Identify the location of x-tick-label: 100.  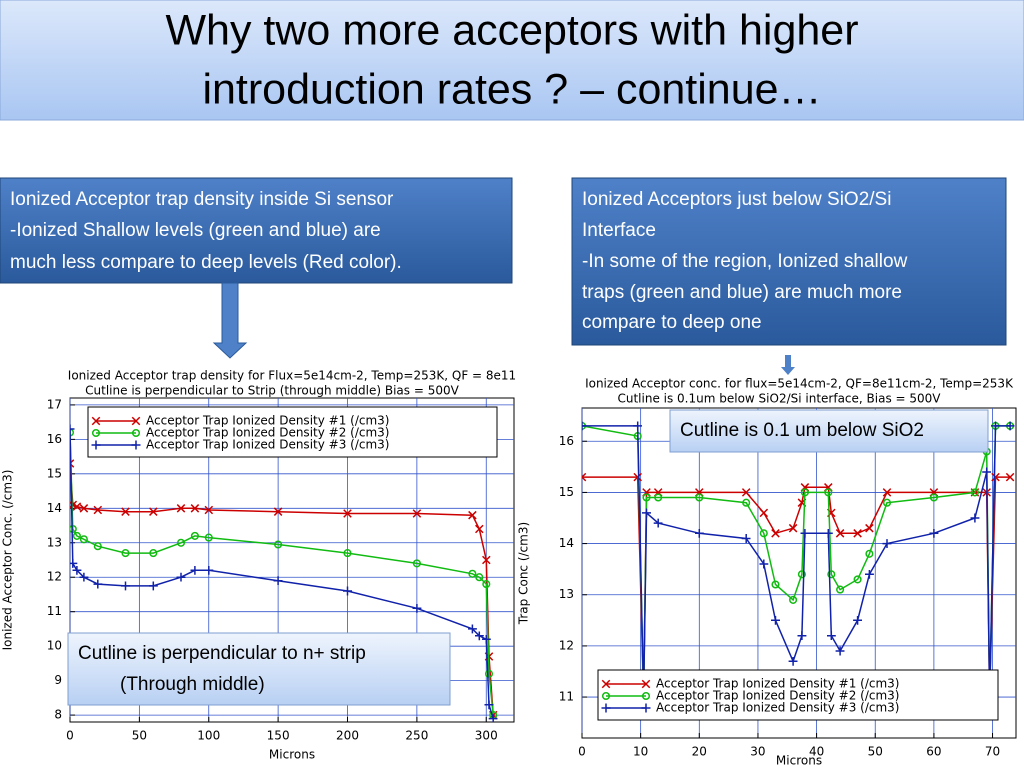
(208, 736).